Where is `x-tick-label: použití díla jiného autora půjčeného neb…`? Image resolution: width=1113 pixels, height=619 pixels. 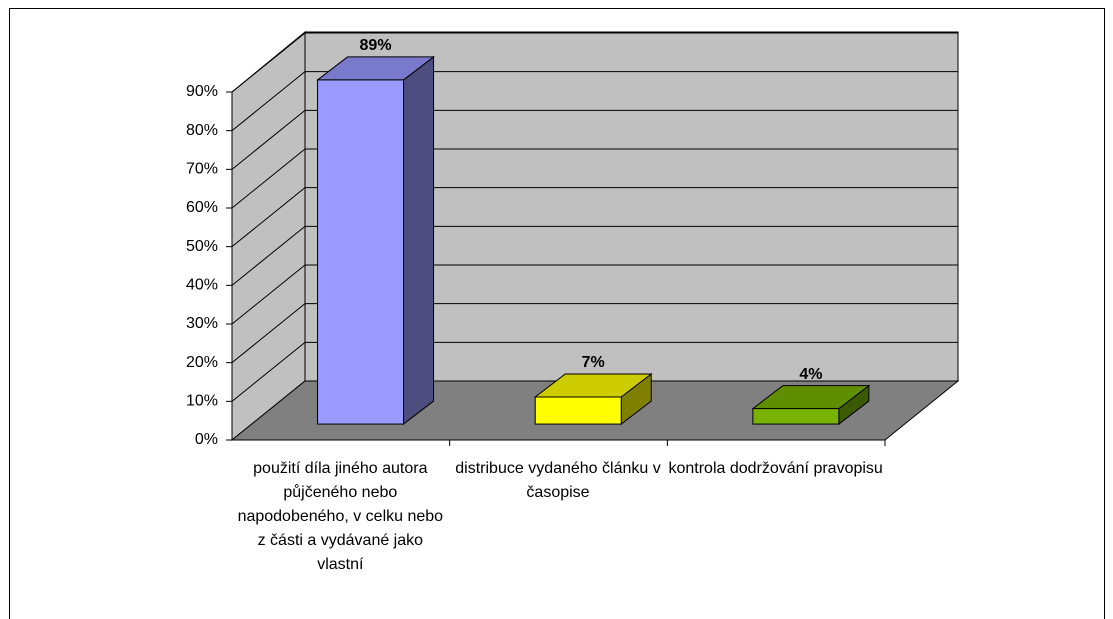
x-tick-label: použití díla jiného autora půjčeného neb… is located at coordinates (340, 516).